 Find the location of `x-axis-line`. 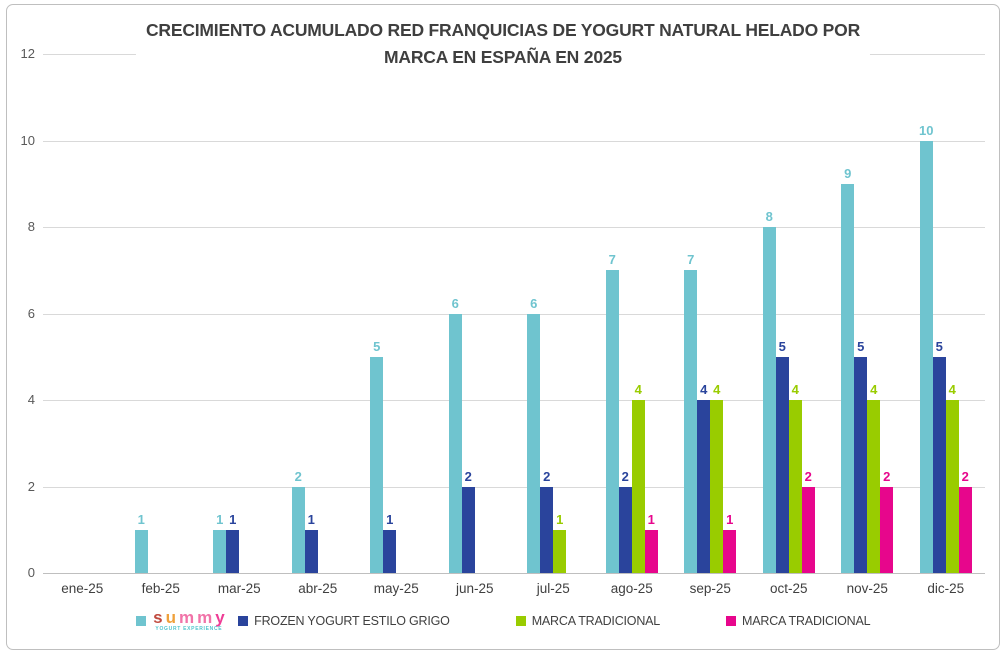

x-axis-line is located at coordinates (514, 573).